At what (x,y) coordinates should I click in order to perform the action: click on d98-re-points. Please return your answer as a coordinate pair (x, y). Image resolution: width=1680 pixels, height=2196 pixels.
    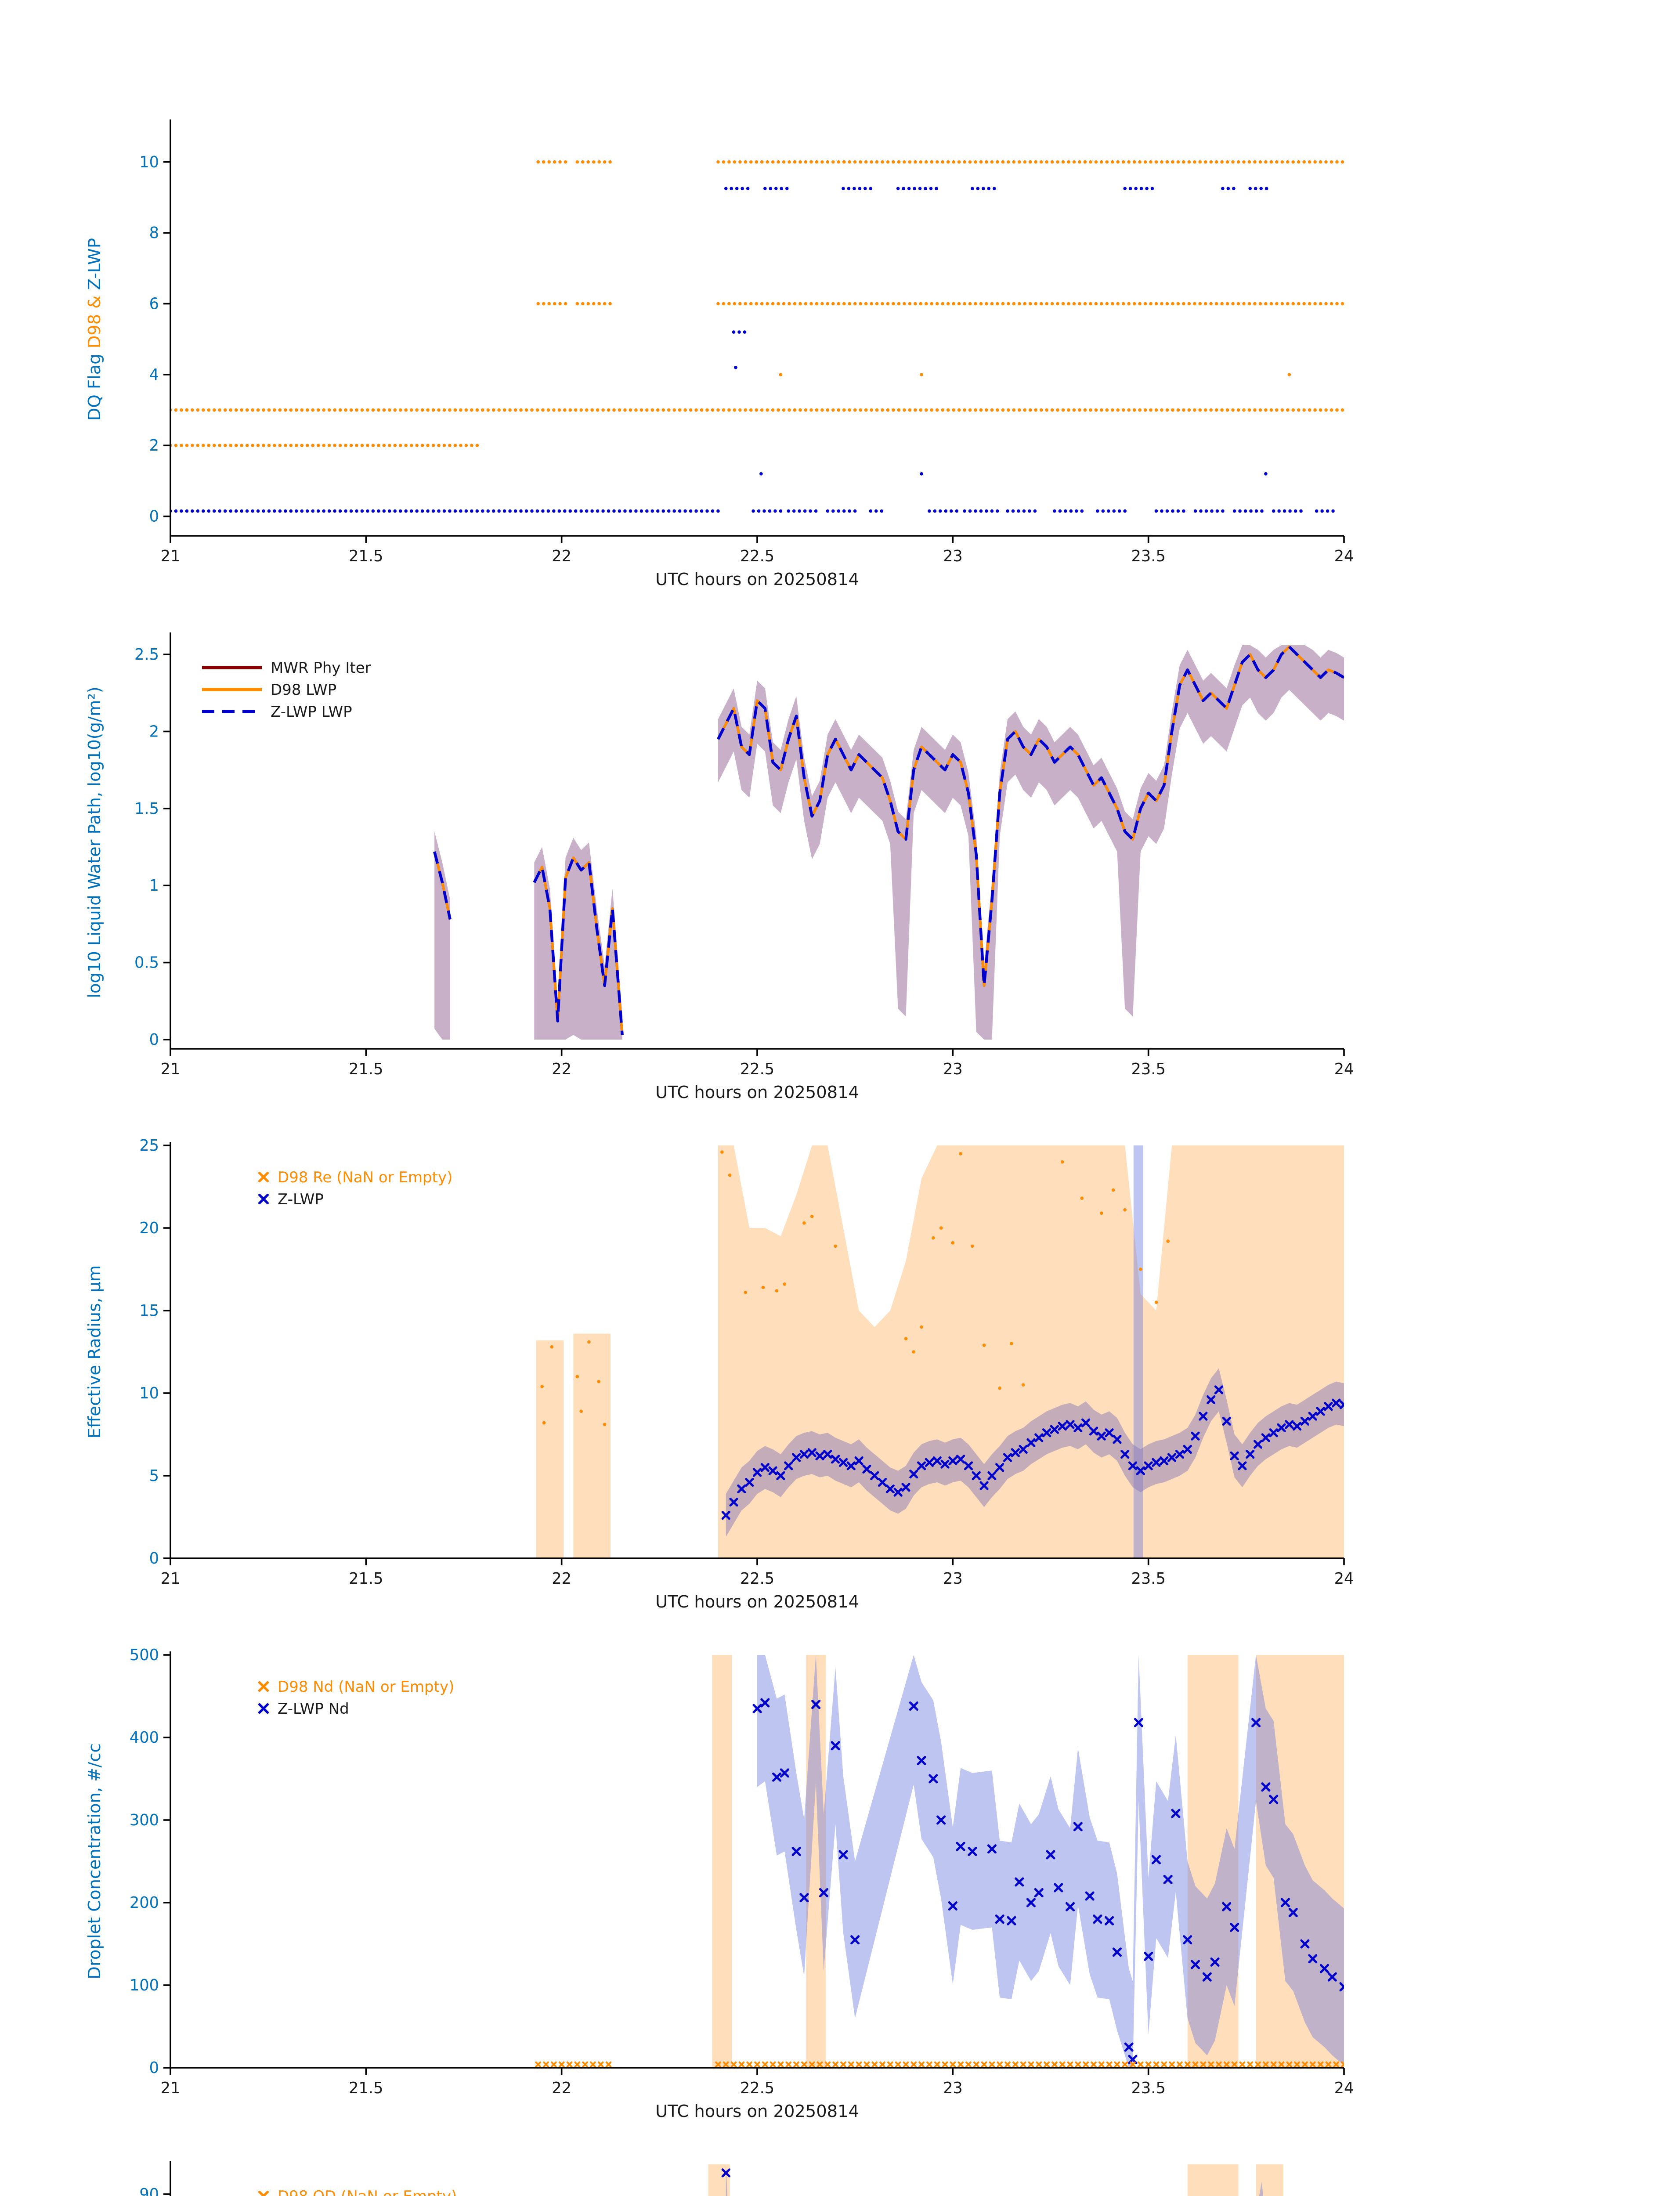
    Looking at the image, I should click on (855, 1288).